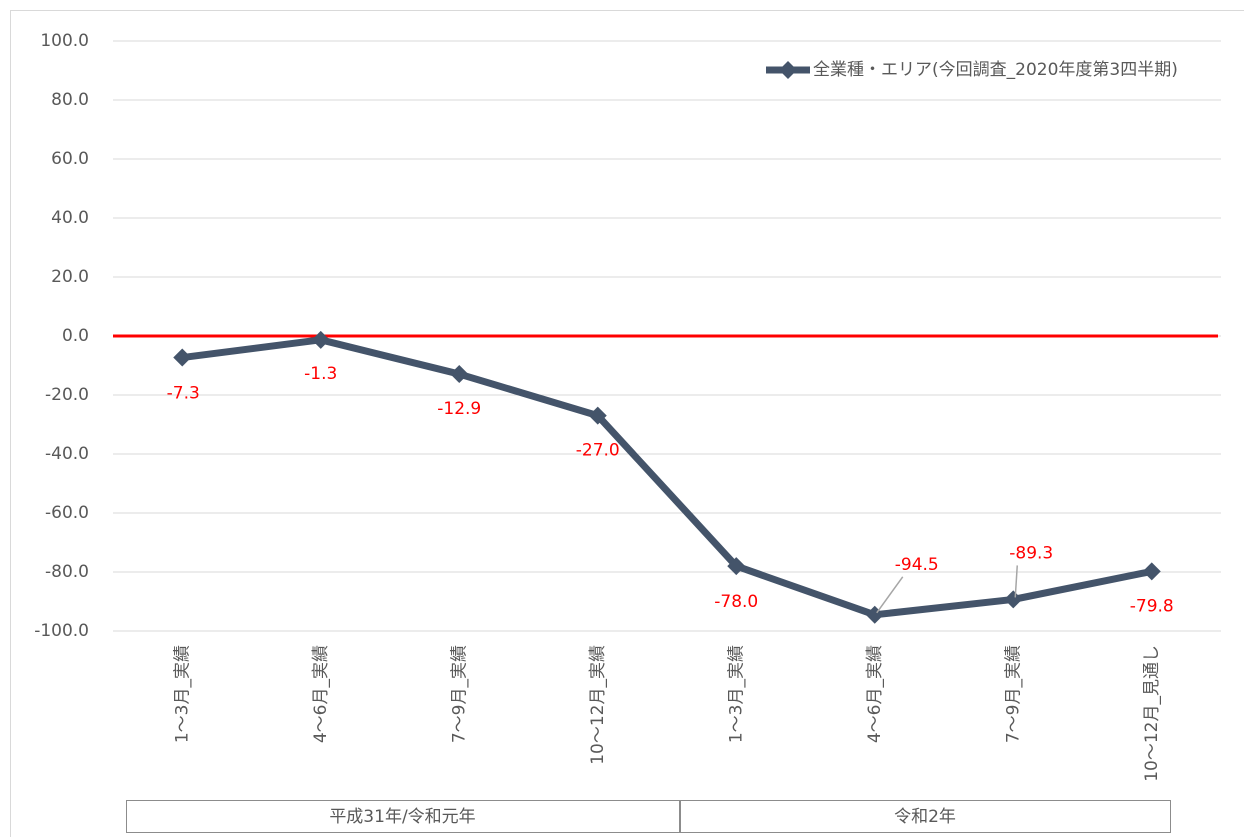 This screenshot has width=1244, height=837. What do you see at coordinates (75, 336) in the screenshot?
I see `y-tick-label: 0.0` at bounding box center [75, 336].